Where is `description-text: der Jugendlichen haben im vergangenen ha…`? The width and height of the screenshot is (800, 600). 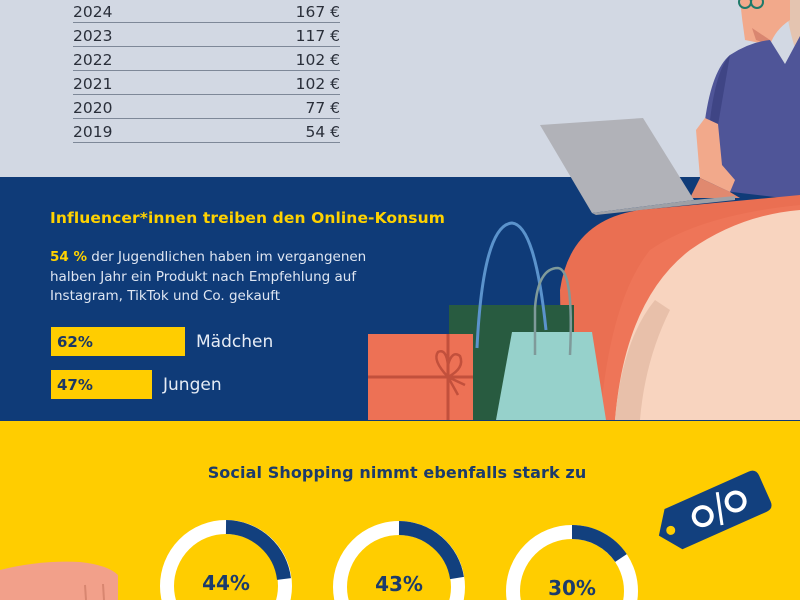
description-text: der Jugendlichen haben im vergangenen ha… is located at coordinates (208, 276).